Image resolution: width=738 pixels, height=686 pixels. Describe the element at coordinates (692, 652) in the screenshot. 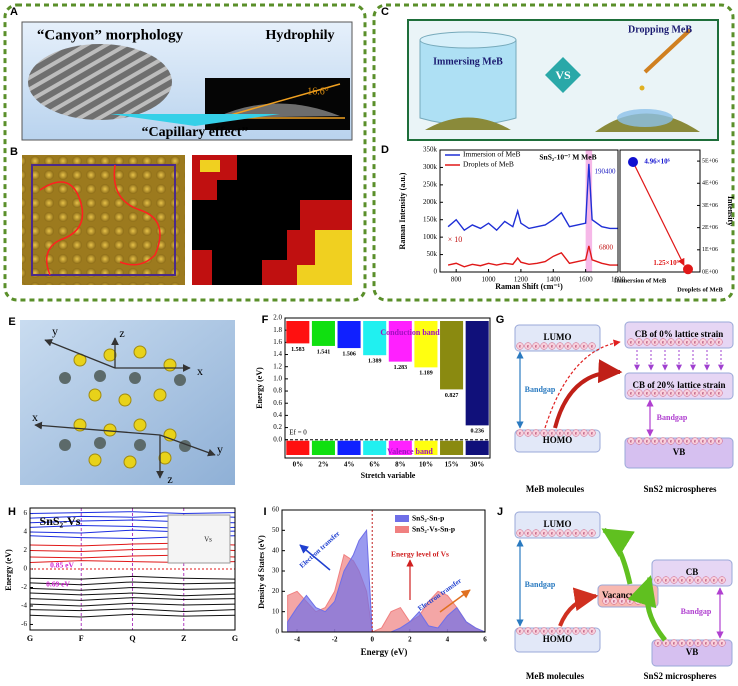

I see `vb-label: VB` at that location.